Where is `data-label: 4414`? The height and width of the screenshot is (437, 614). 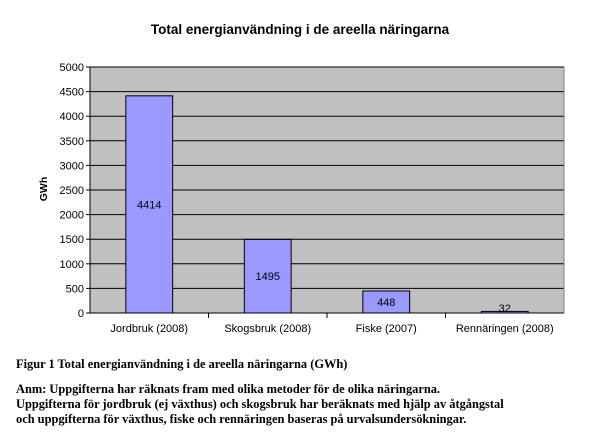 data-label: 4414 is located at coordinates (149, 205).